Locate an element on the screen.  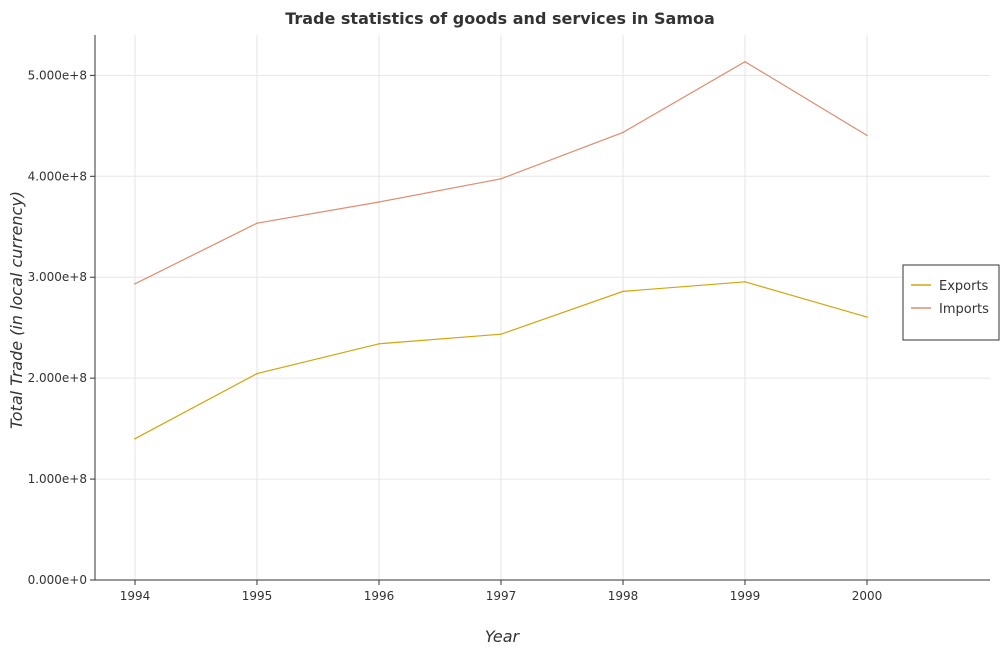
x-tick-label: 1996 is located at coordinates (379, 596).